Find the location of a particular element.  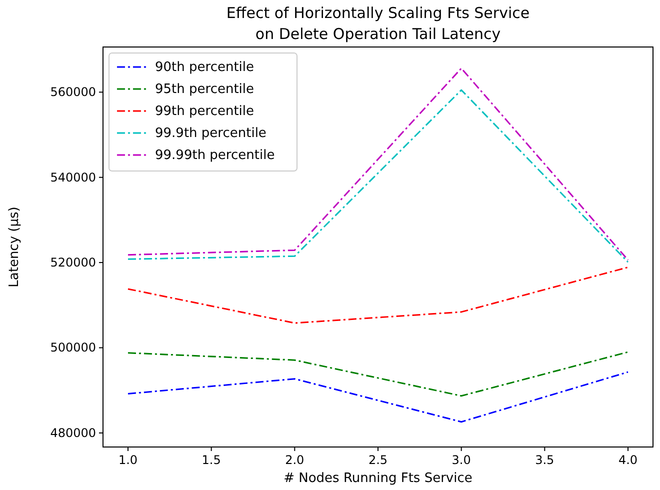

x-tick-label: 2.5 is located at coordinates (378, 460).